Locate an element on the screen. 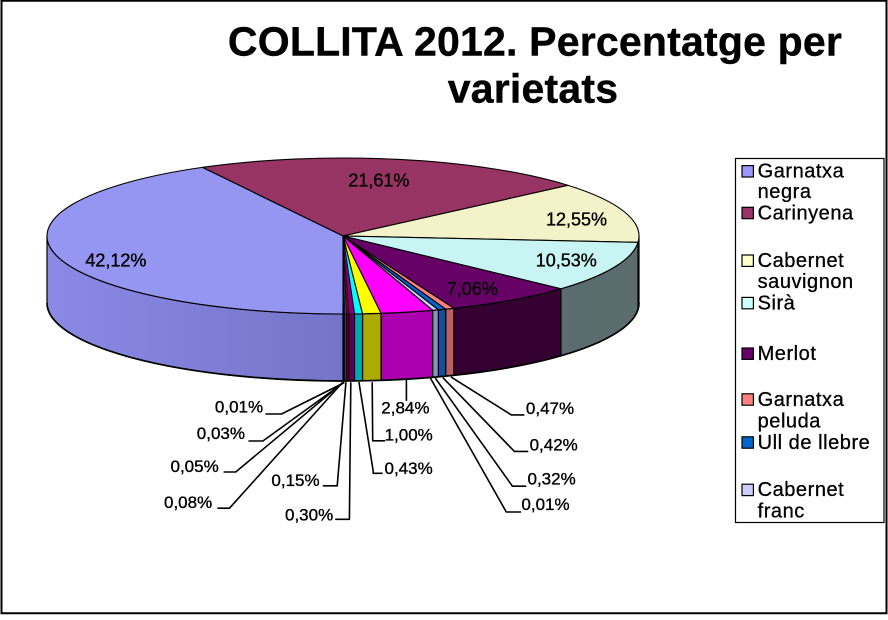 This screenshot has width=888, height=620. svg-text: 12,55% is located at coordinates (576, 219).